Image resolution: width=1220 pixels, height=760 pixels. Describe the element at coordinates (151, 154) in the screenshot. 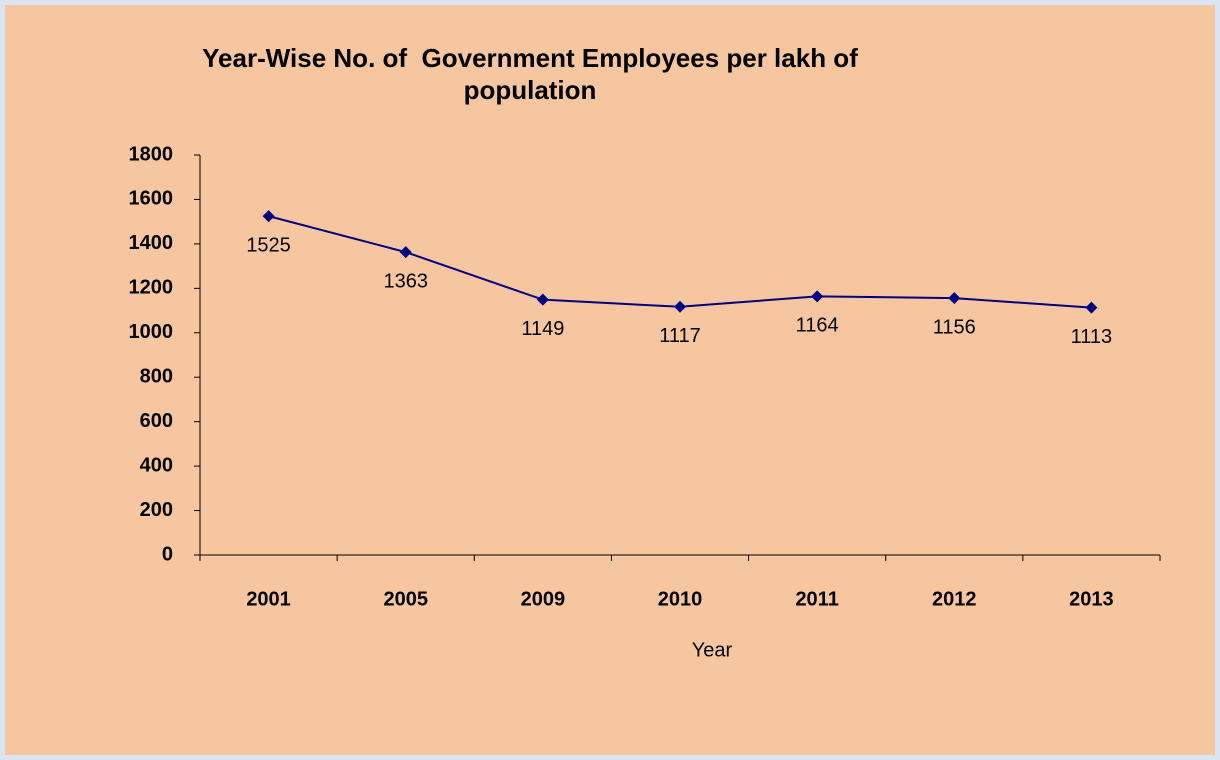

I see `y-tick-label: 1800` at that location.